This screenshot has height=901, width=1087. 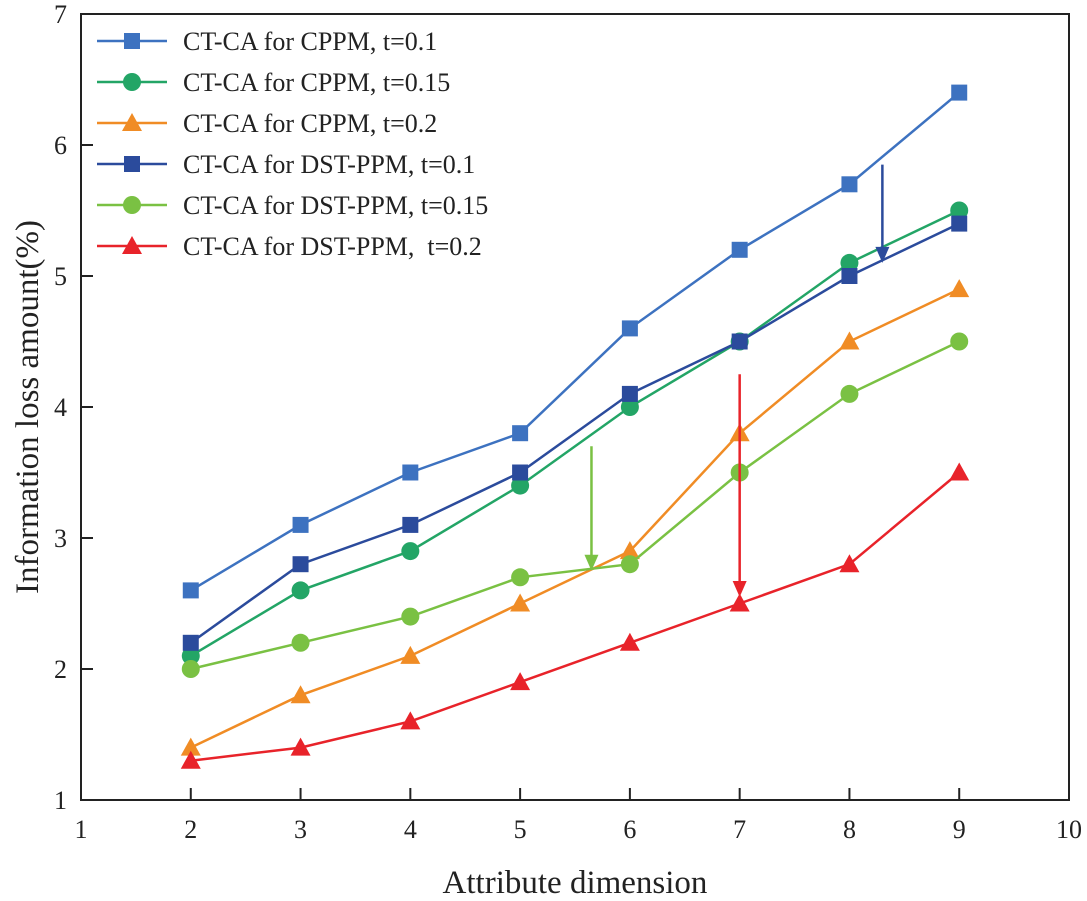 What do you see at coordinates (60, 538) in the screenshot?
I see `y-tick-label: 3` at bounding box center [60, 538].